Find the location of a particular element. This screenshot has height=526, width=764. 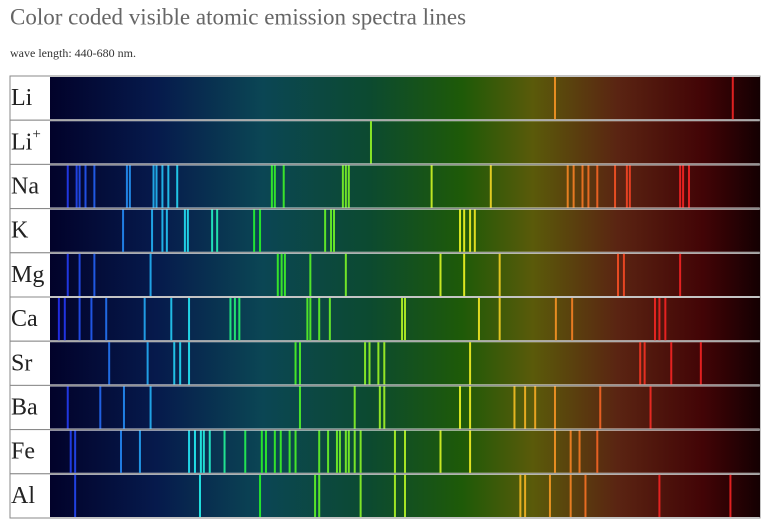

element-label: Ca is located at coordinates (24, 319).